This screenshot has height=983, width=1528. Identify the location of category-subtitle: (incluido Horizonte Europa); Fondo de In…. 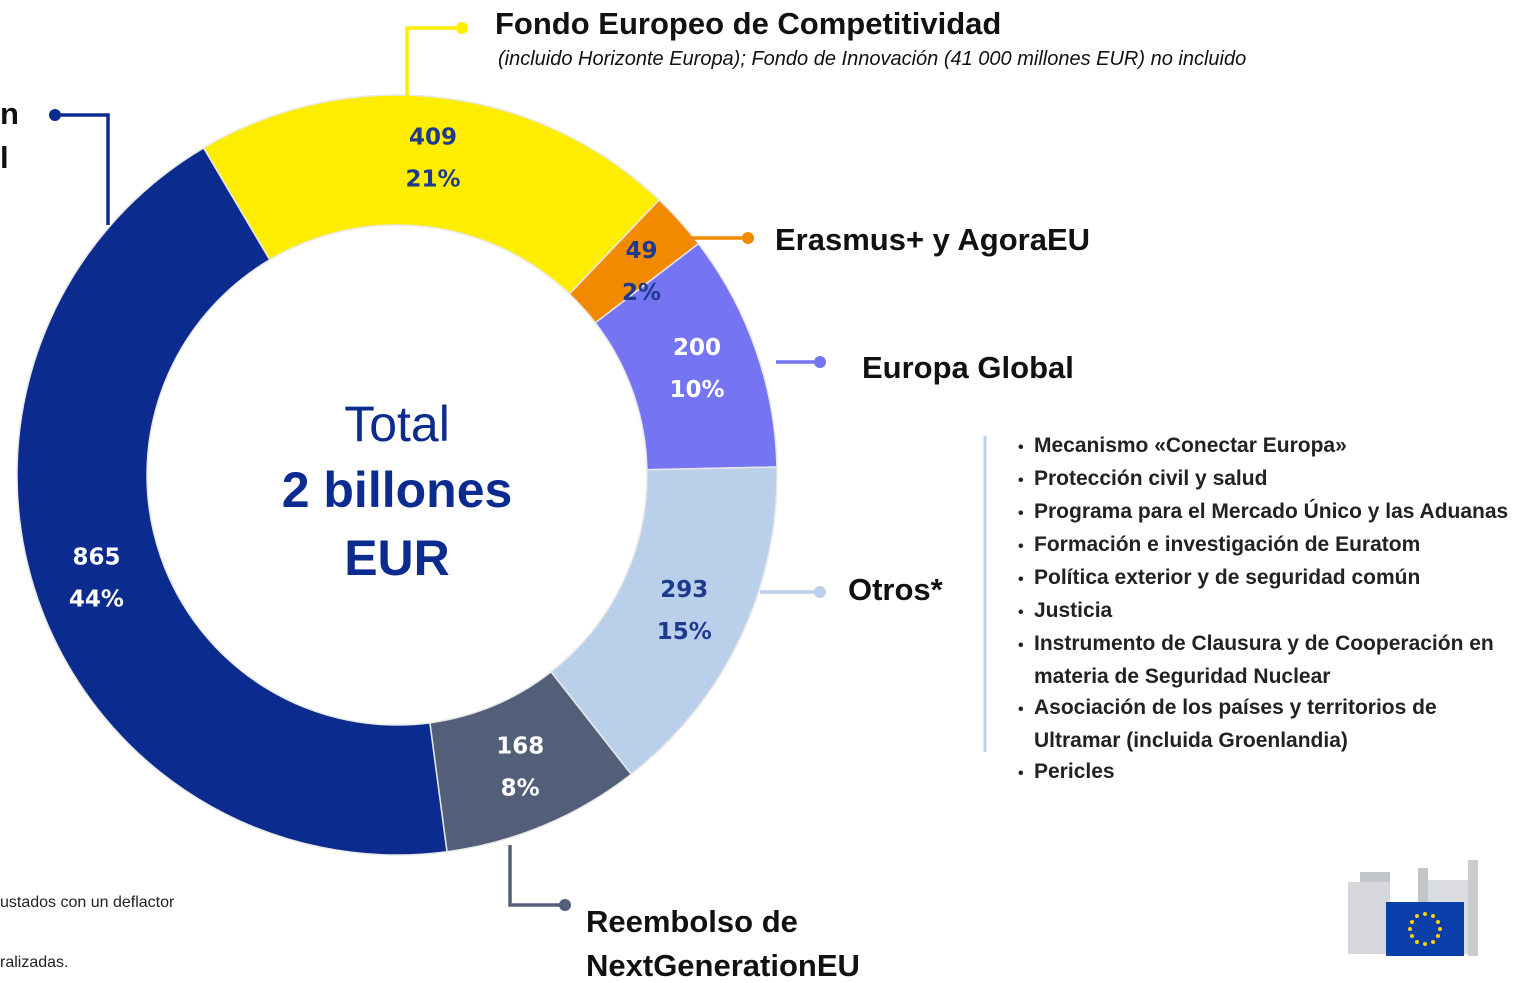
(872, 59).